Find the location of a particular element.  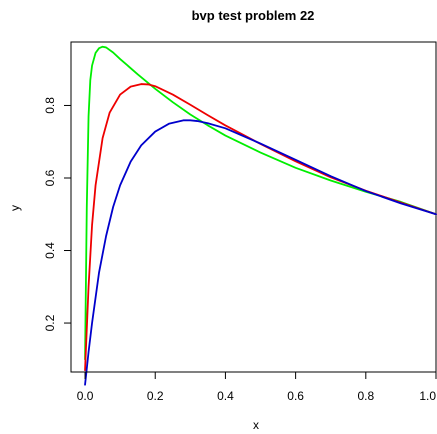

y-axis: 0.2 0.4 0.6 0.8 is located at coordinates (57, 214).